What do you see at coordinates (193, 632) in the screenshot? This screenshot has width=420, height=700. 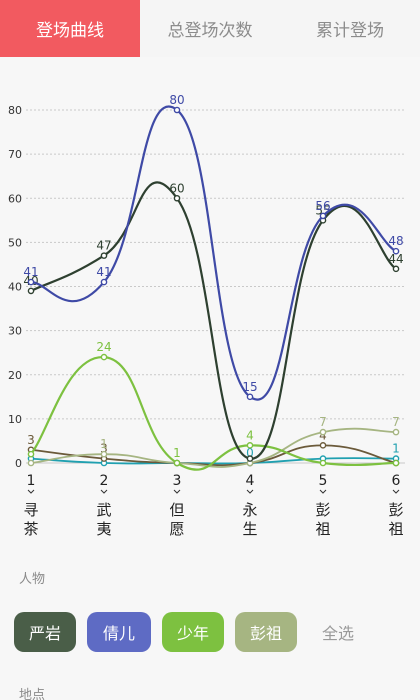 I see `chip-shaonian: 少年` at bounding box center [193, 632].